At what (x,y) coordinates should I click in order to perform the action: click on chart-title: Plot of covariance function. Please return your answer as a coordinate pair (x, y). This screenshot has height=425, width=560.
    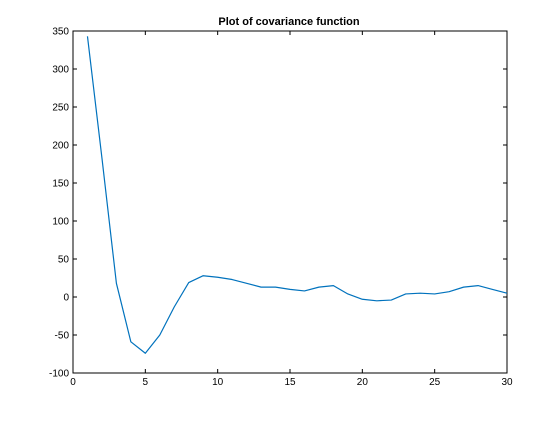
    Looking at the image, I should click on (288, 22).